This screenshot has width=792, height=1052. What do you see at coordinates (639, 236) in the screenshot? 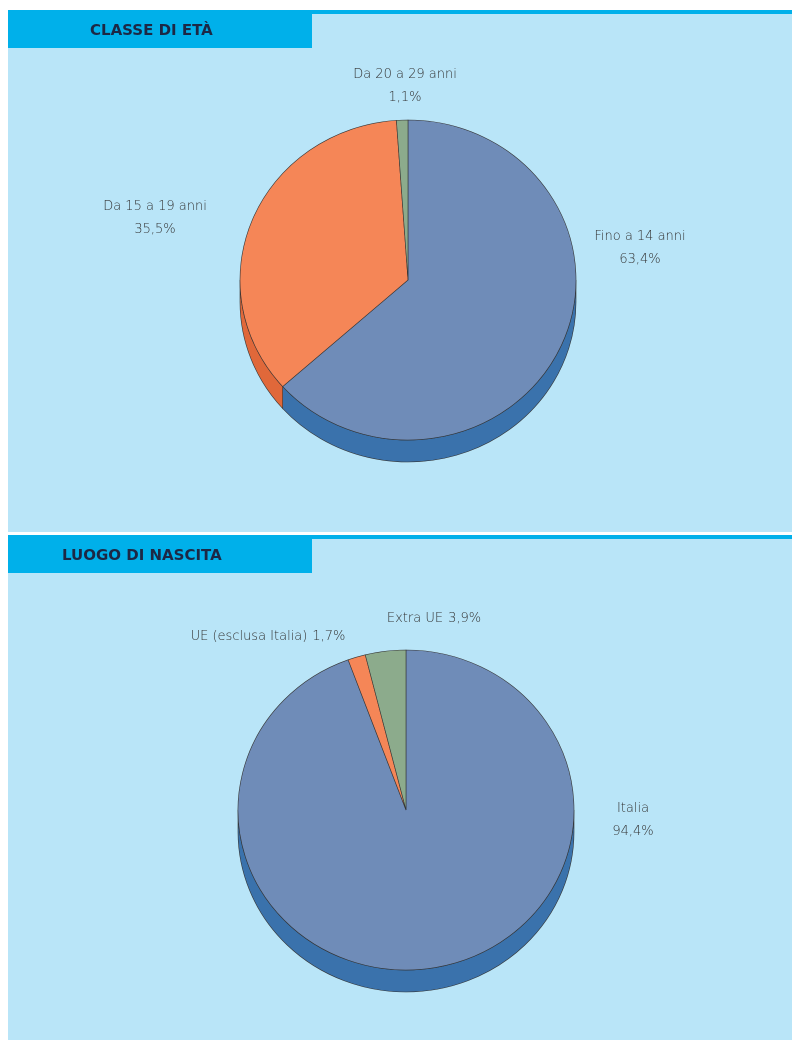
I see `category-label: Fino a 14 anni` at bounding box center [639, 236].